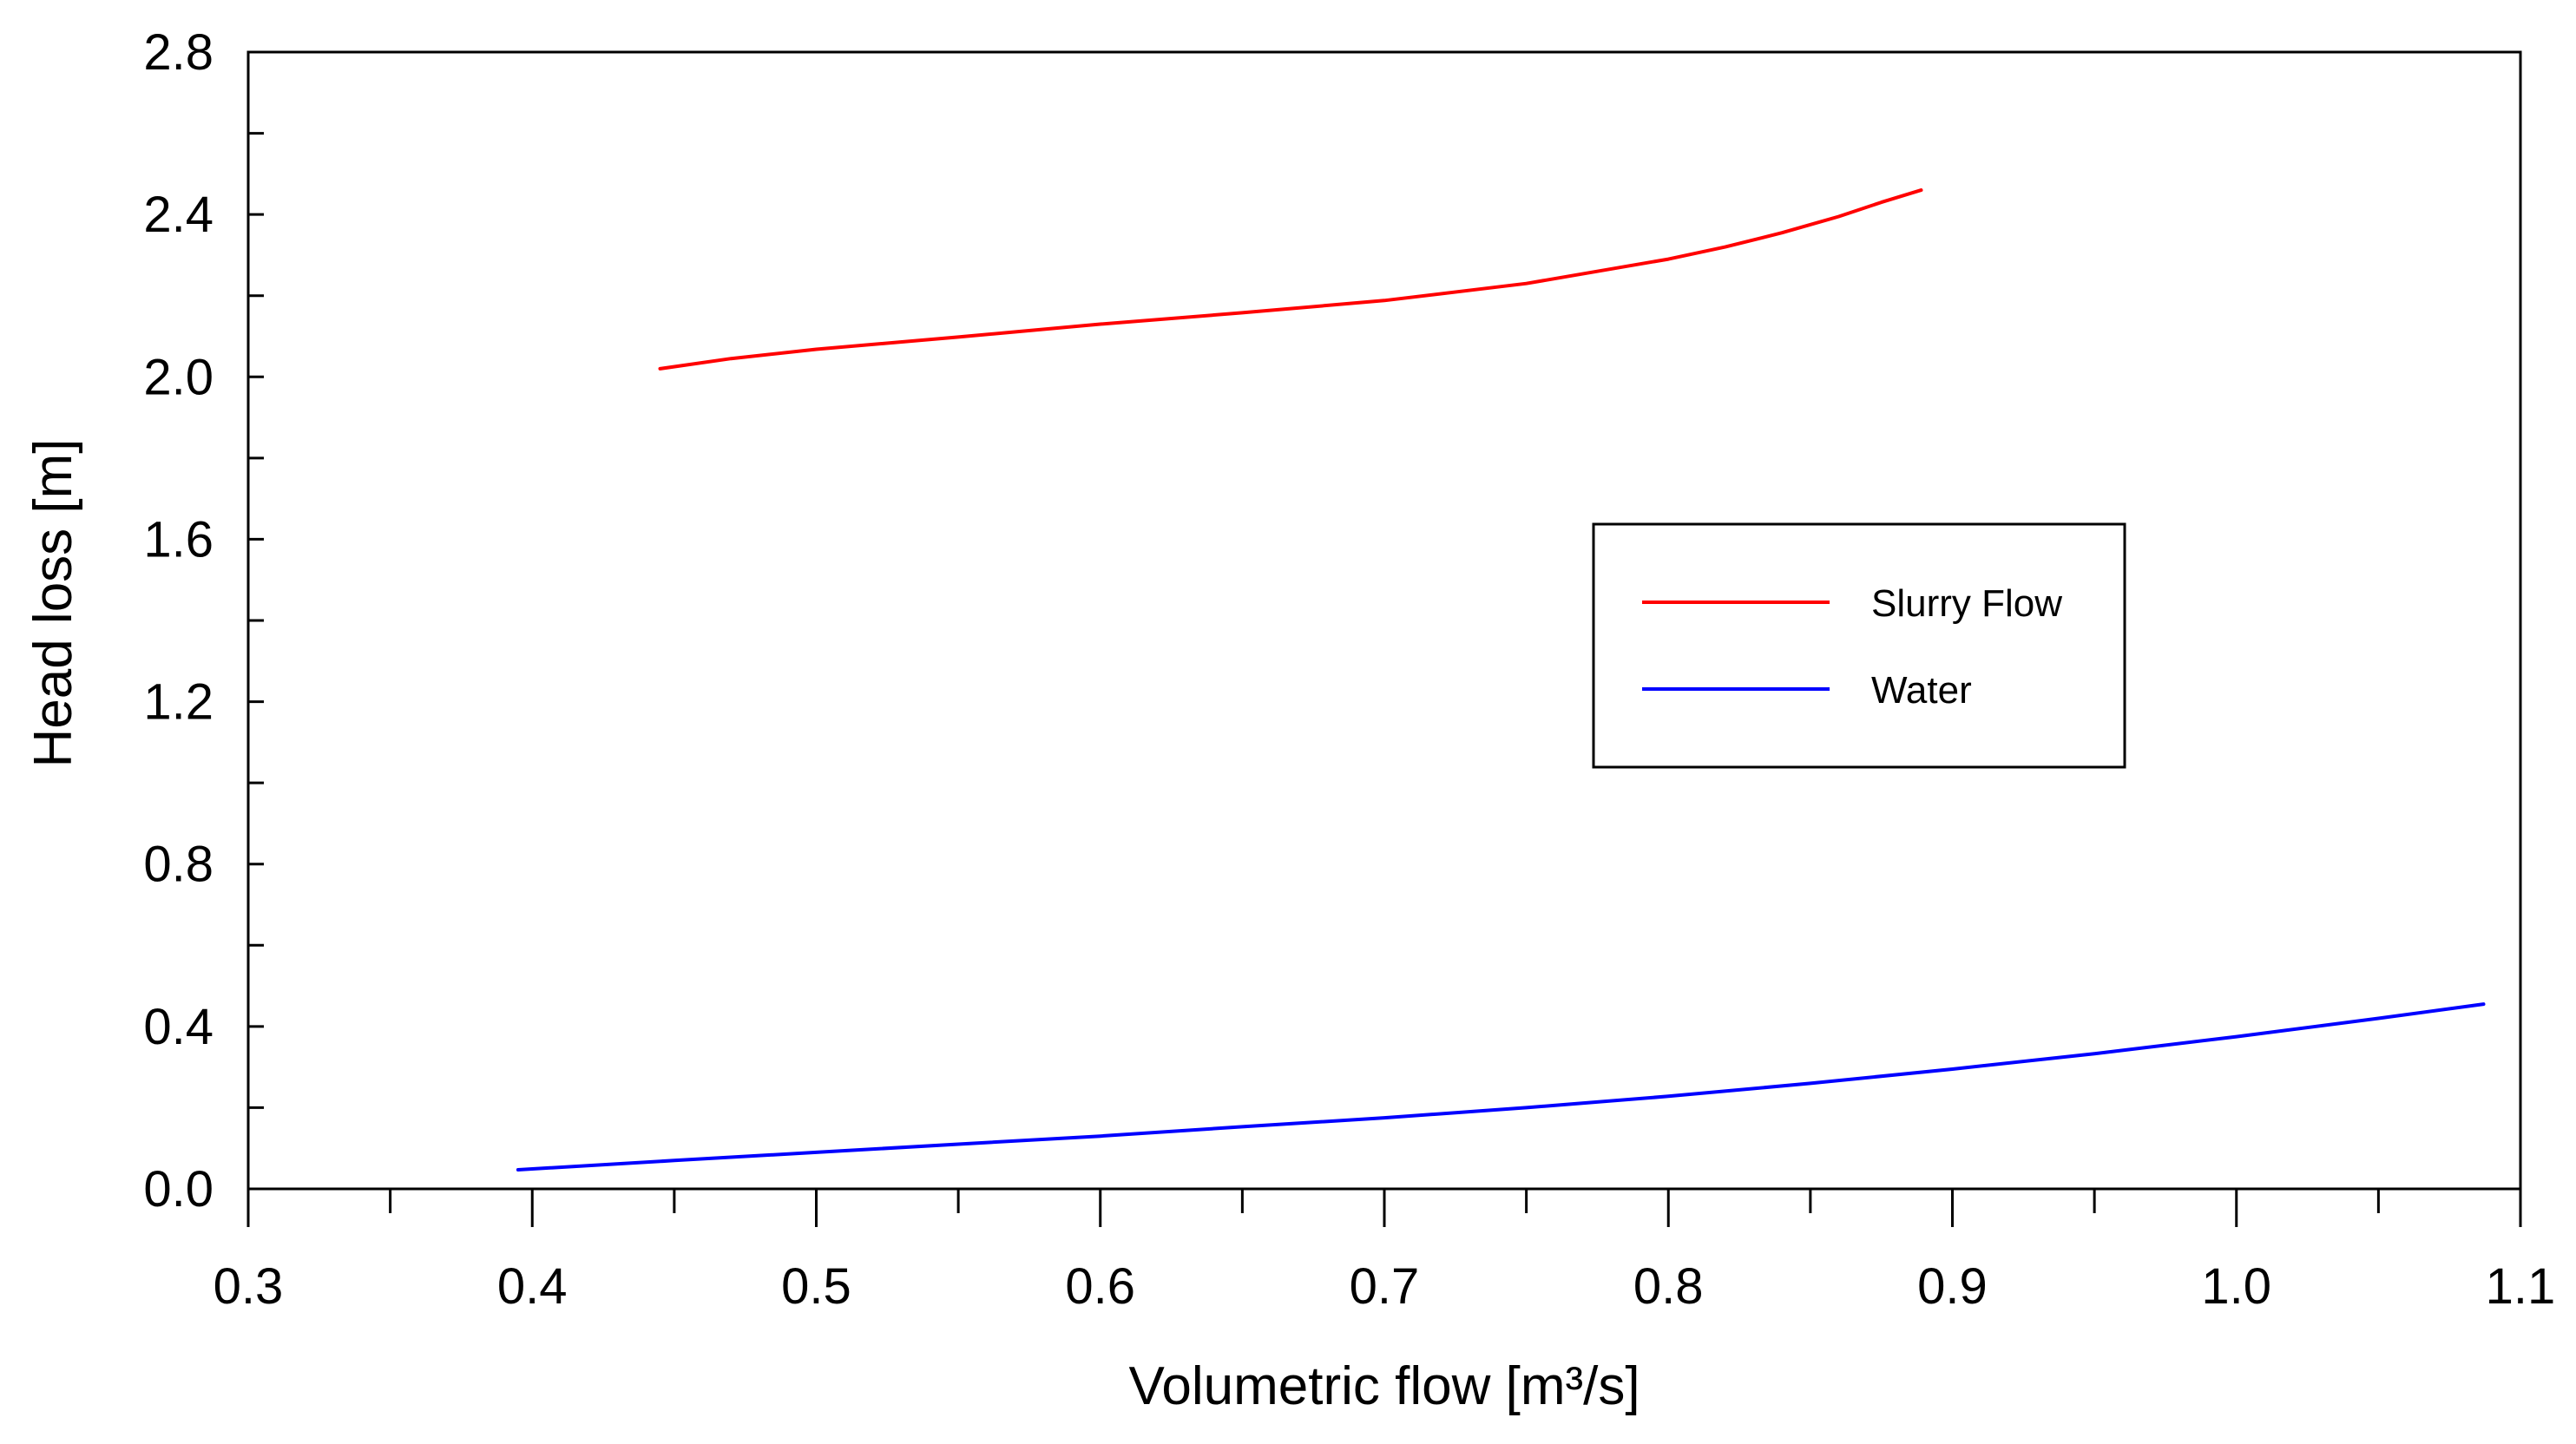 The image size is (2576, 1444). I want to click on series-line-slurry-flow, so click(1290, 280).